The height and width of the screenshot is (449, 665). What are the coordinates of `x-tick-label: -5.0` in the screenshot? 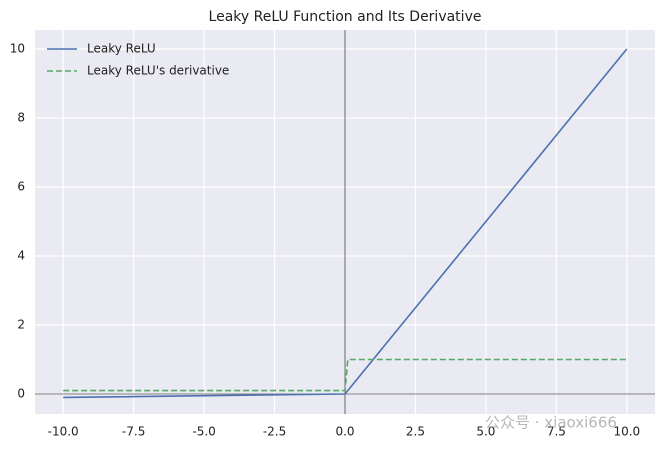 It's located at (203, 432).